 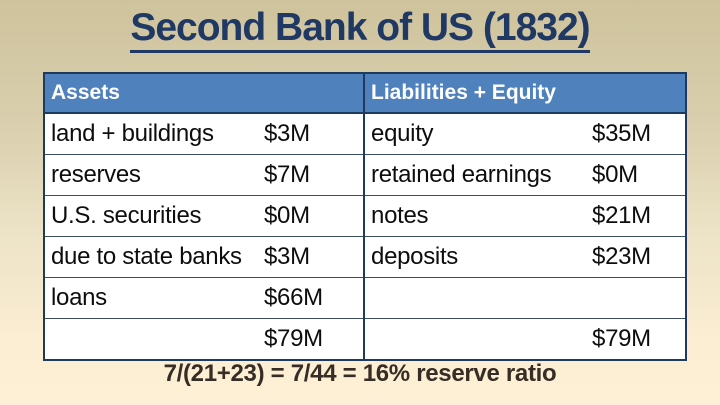 I want to click on liability-value: $23M, so click(x=639, y=257).